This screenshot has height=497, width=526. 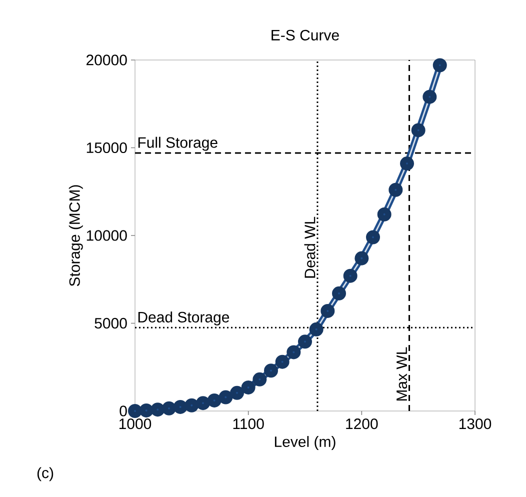 I want to click on x-tick-label: 1100, so click(x=248, y=424).